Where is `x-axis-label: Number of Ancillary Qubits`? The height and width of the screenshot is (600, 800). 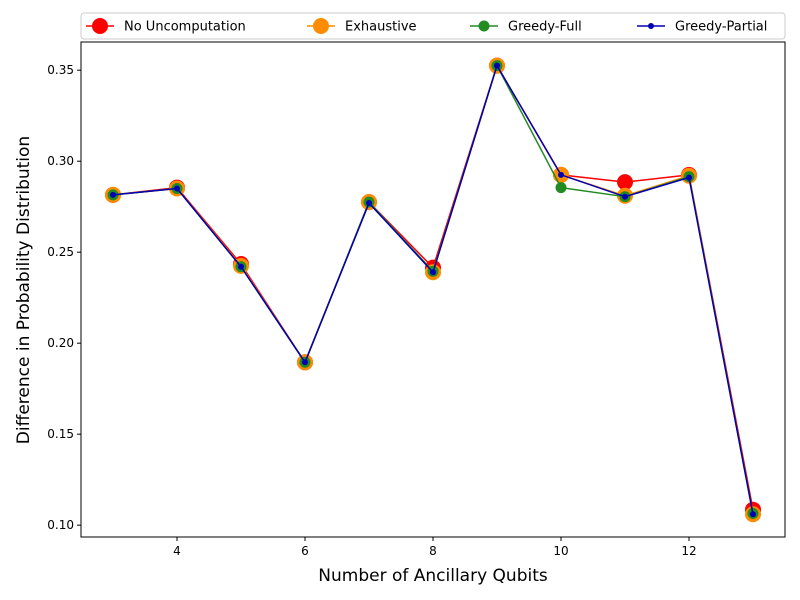 x-axis-label: Number of Ancillary Qubits is located at coordinates (433, 576).